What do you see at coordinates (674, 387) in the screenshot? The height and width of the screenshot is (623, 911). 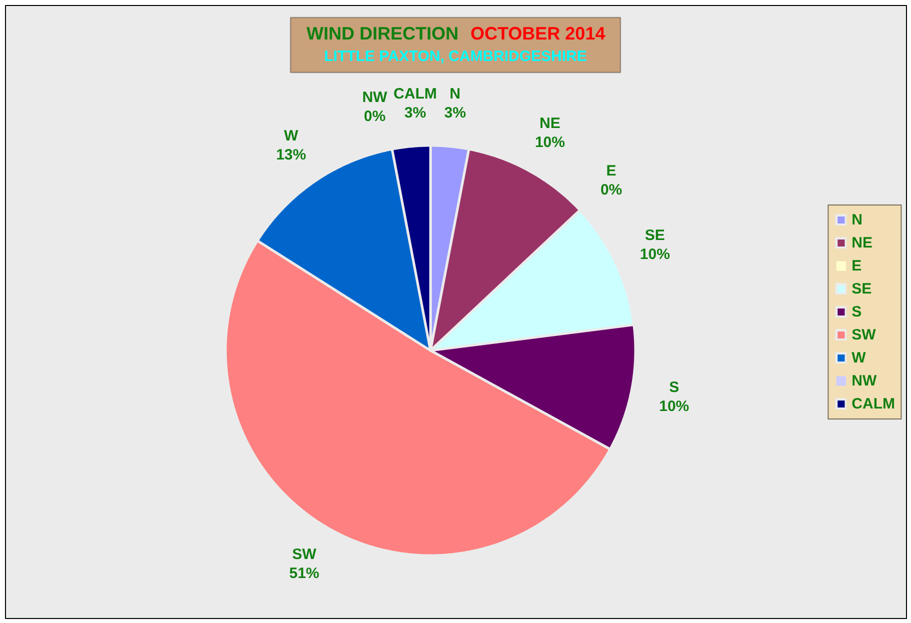 I see `slice-label: S` at bounding box center [674, 387].